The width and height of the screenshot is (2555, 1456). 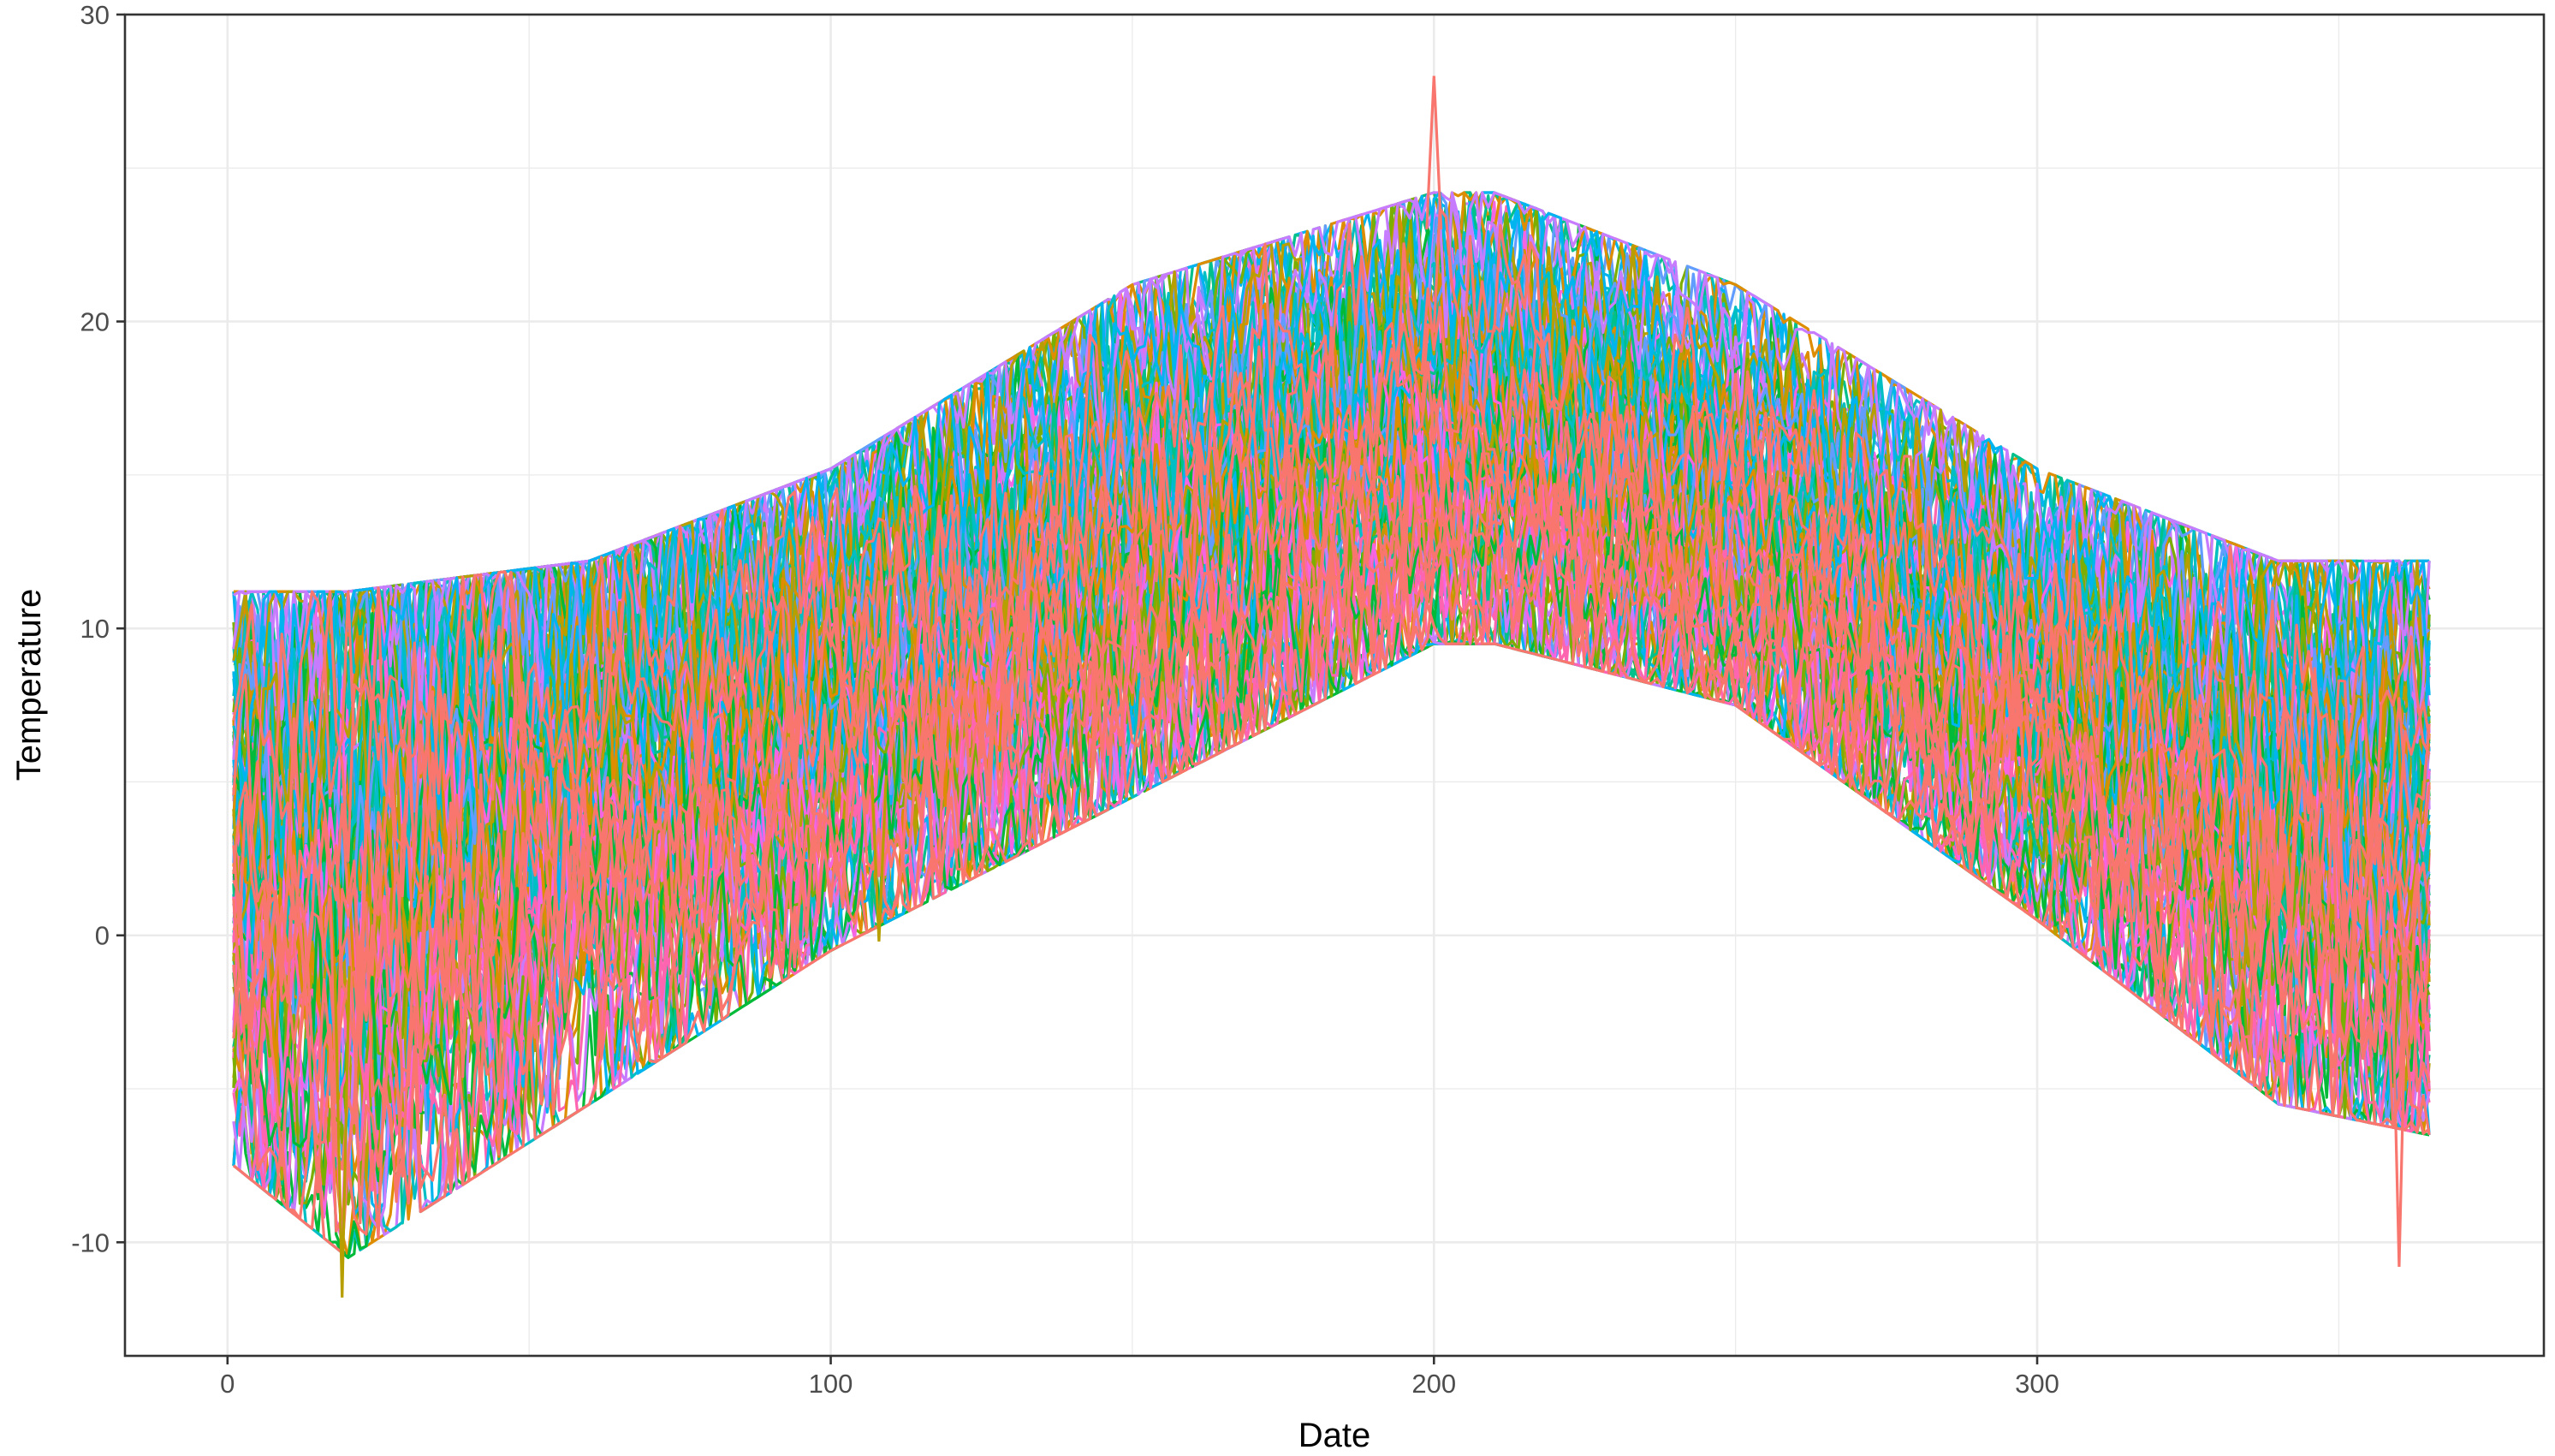 I want to click on y-tick-label: 0, so click(x=102, y=936).